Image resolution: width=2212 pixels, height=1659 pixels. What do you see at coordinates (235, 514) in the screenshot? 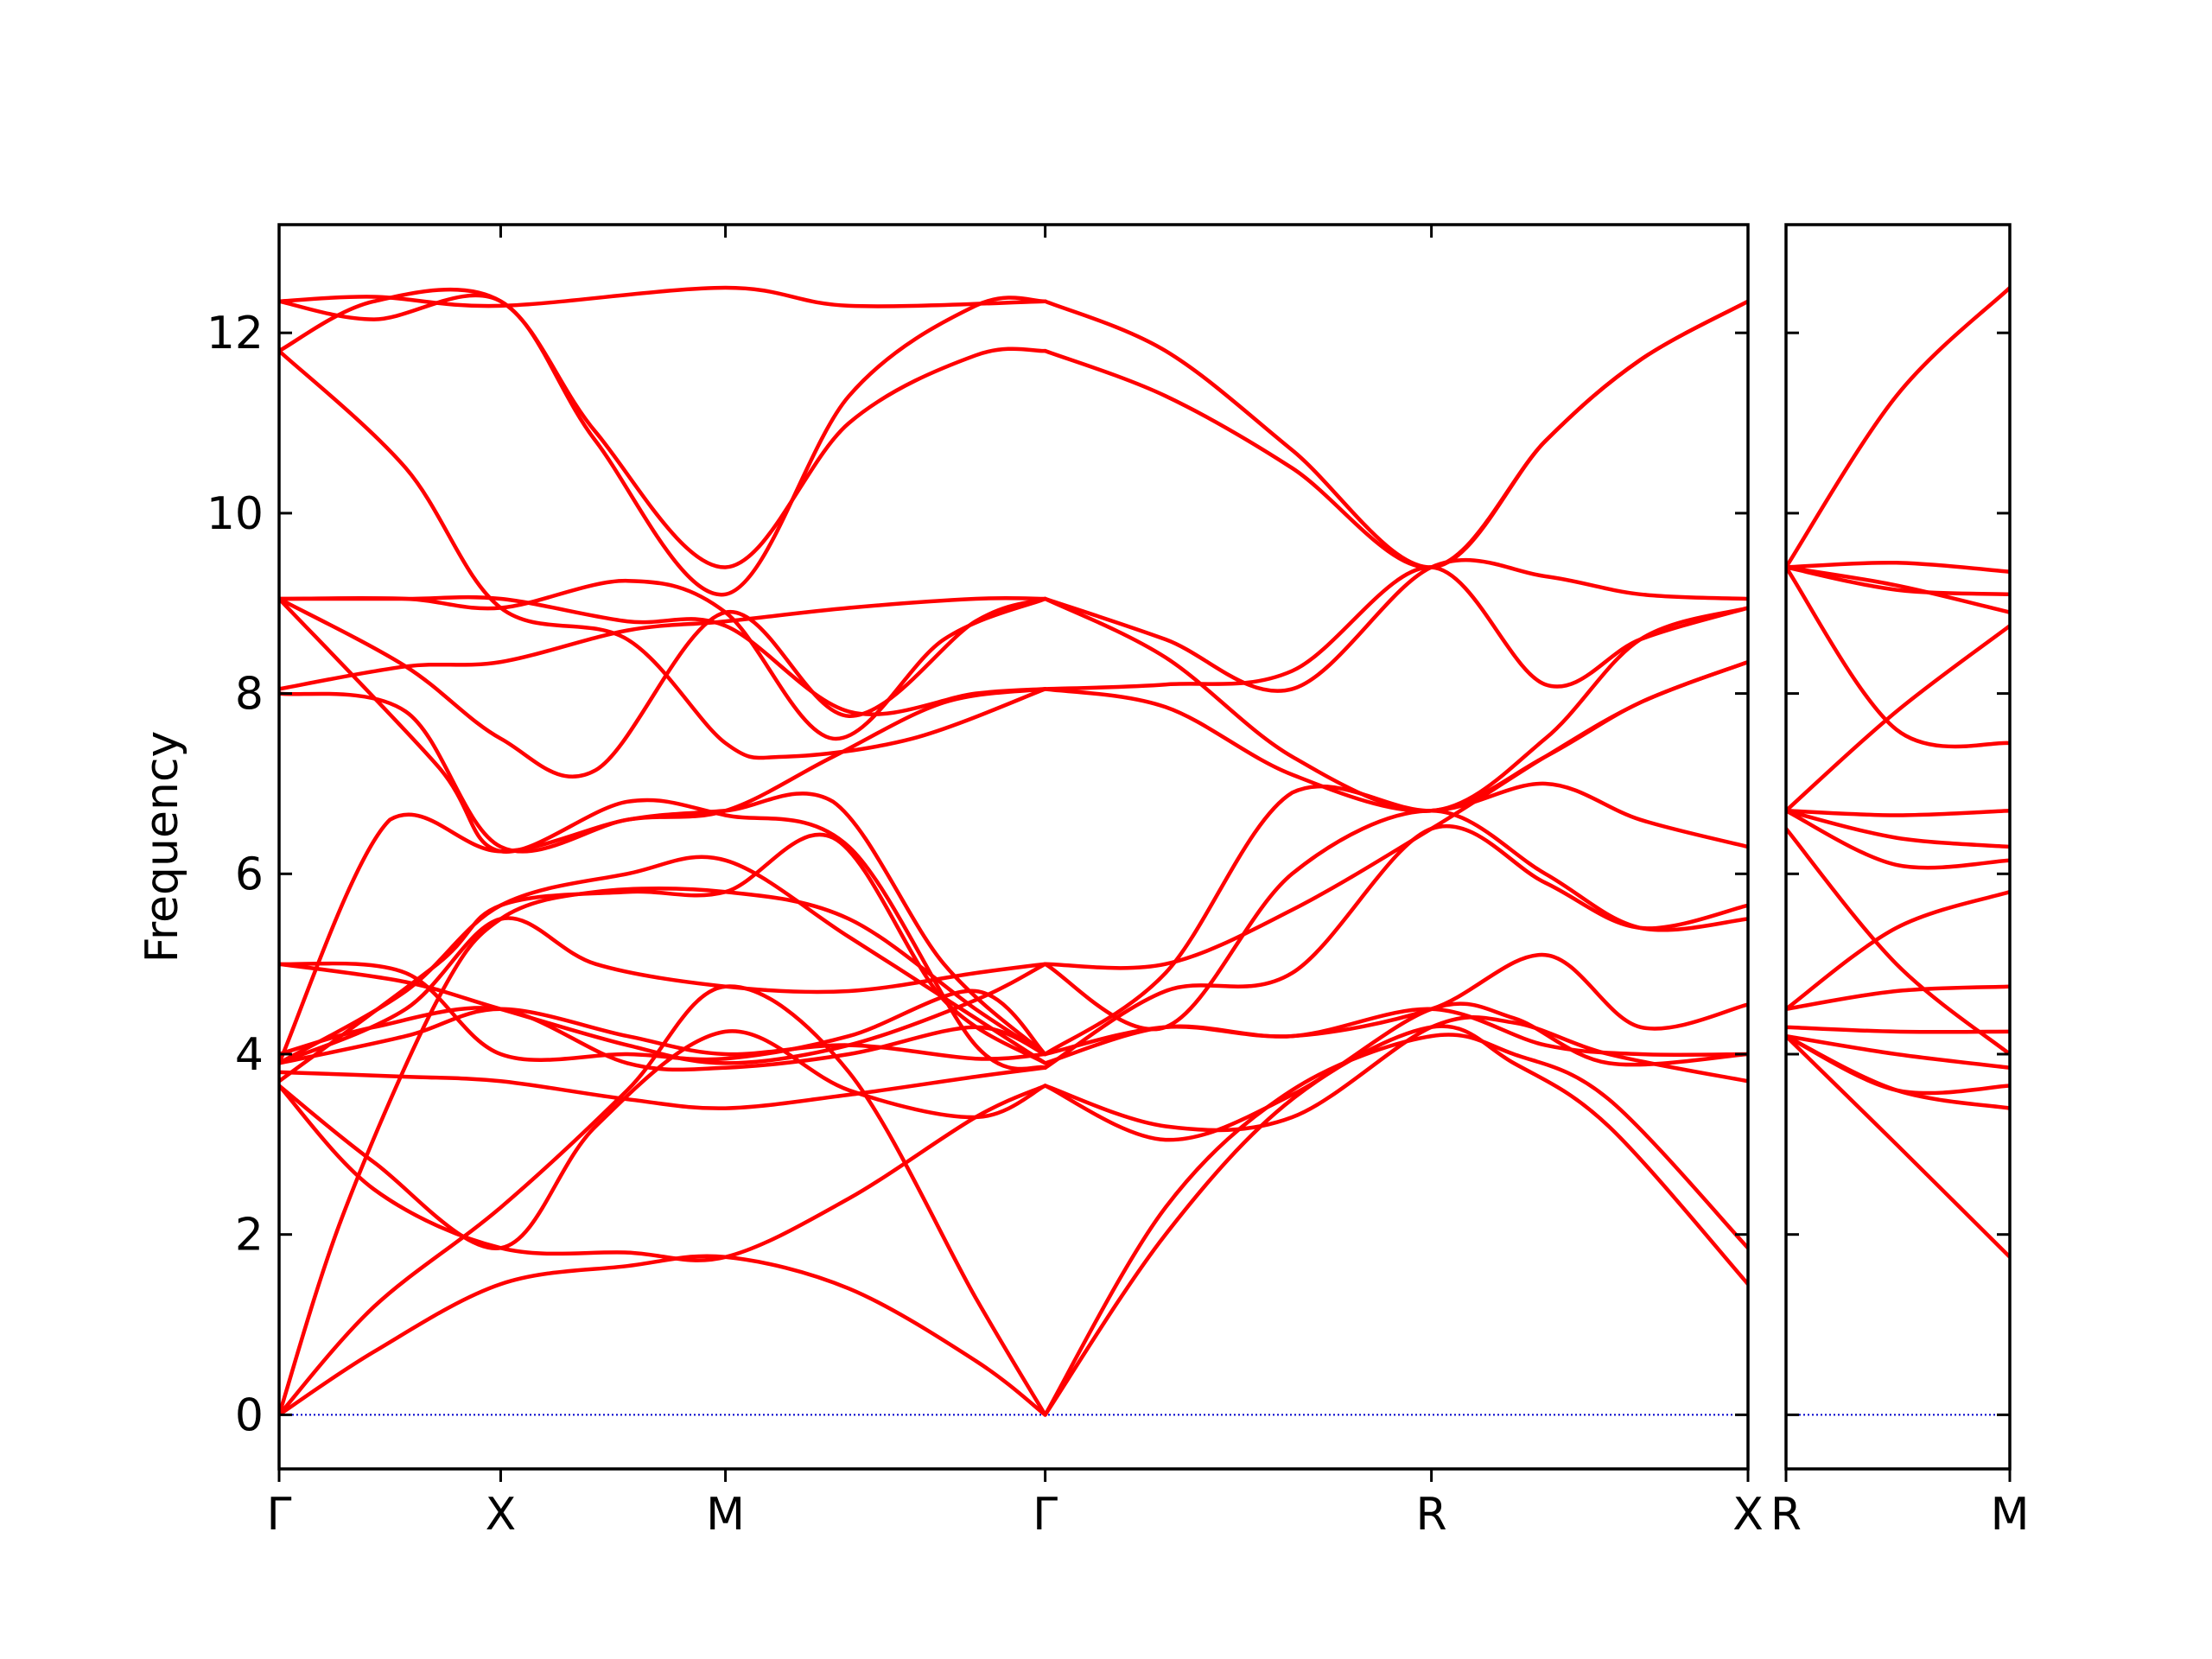
I see `y-tick-label: 10` at bounding box center [235, 514].